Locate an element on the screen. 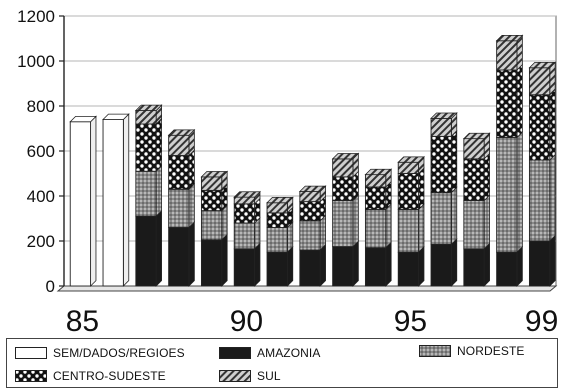 The width and height of the screenshot is (566, 392). x-tick-label: 99 is located at coordinates (541, 321).